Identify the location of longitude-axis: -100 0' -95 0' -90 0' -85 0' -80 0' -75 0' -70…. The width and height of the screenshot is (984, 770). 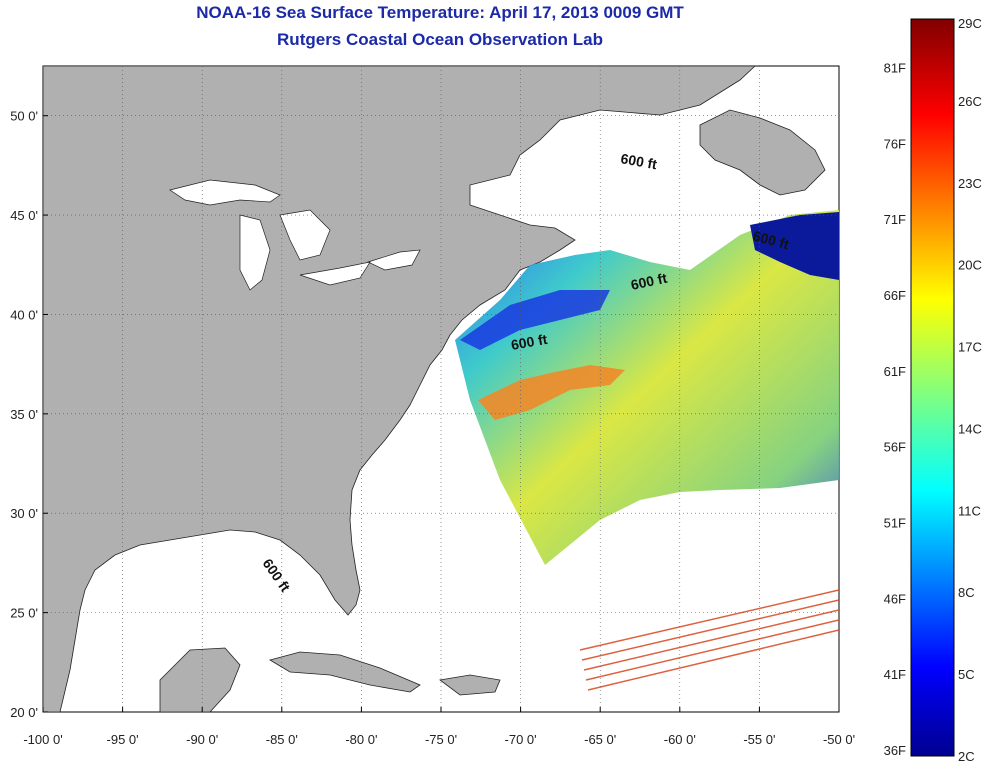
(439, 727).